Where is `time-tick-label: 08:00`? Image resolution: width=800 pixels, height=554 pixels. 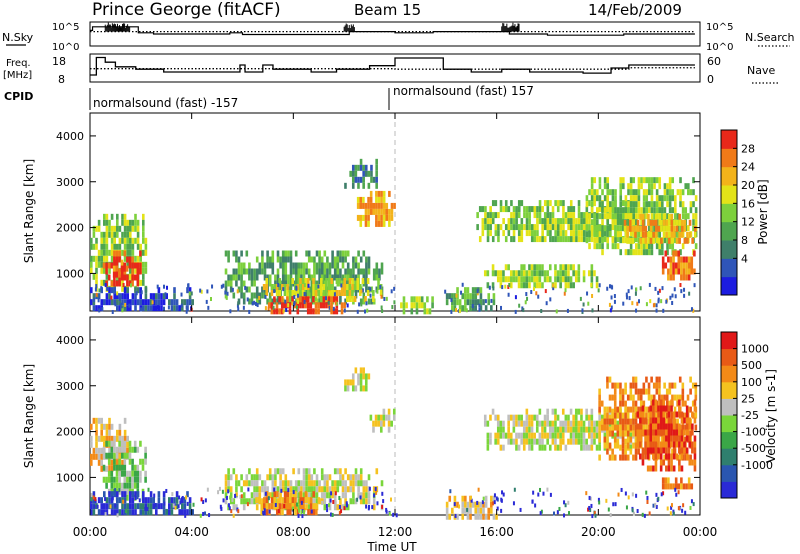
time-tick-label: 08:00 is located at coordinates (293, 532).